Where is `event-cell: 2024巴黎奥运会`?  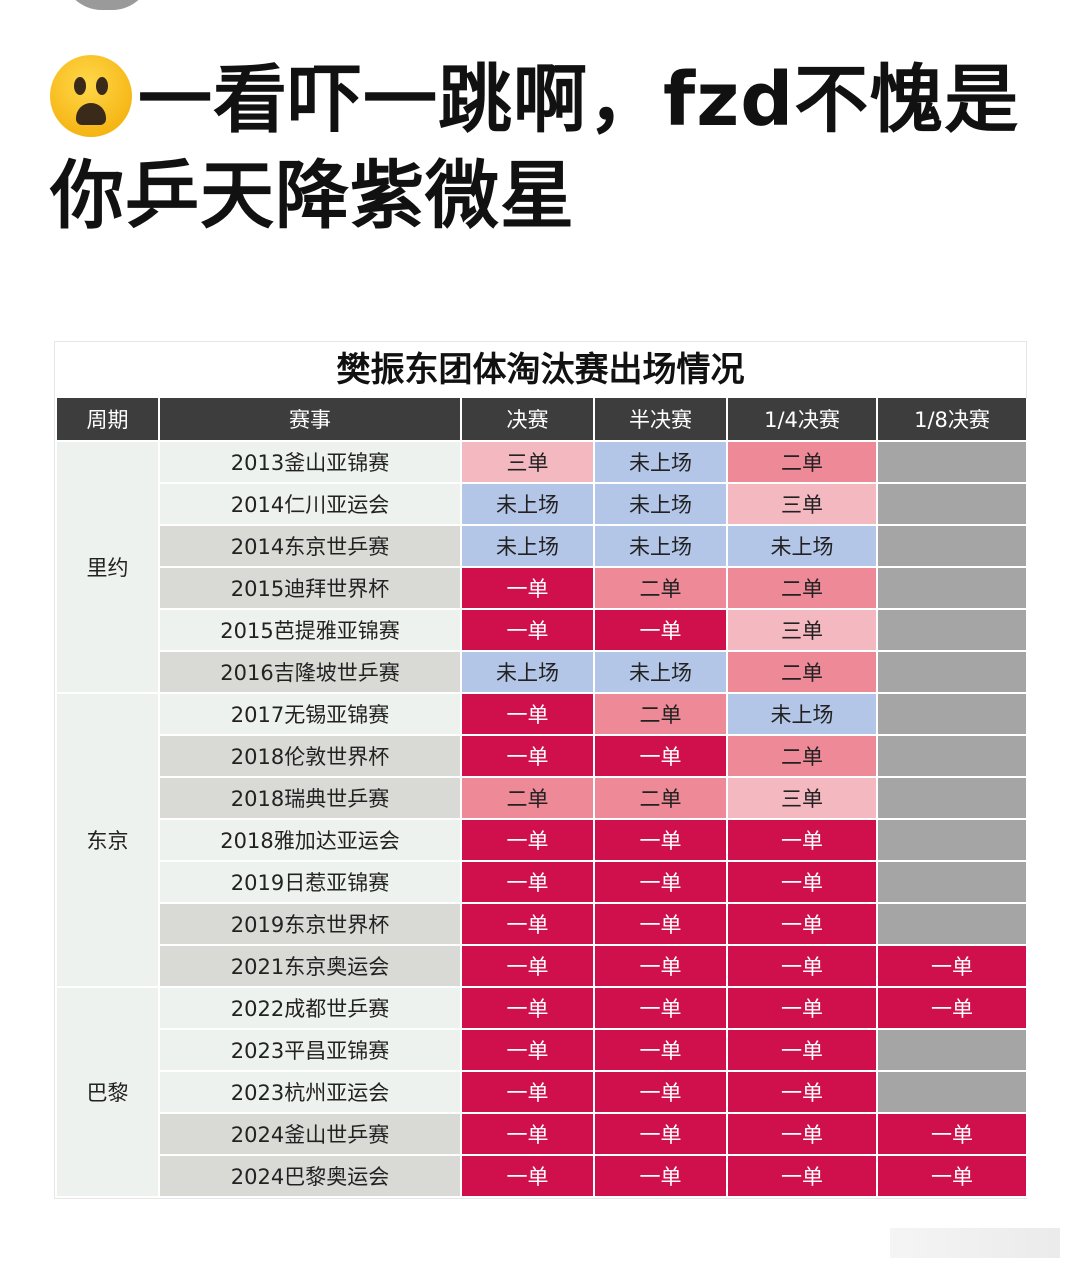
event-cell: 2024巴黎奥运会 is located at coordinates (310, 1176).